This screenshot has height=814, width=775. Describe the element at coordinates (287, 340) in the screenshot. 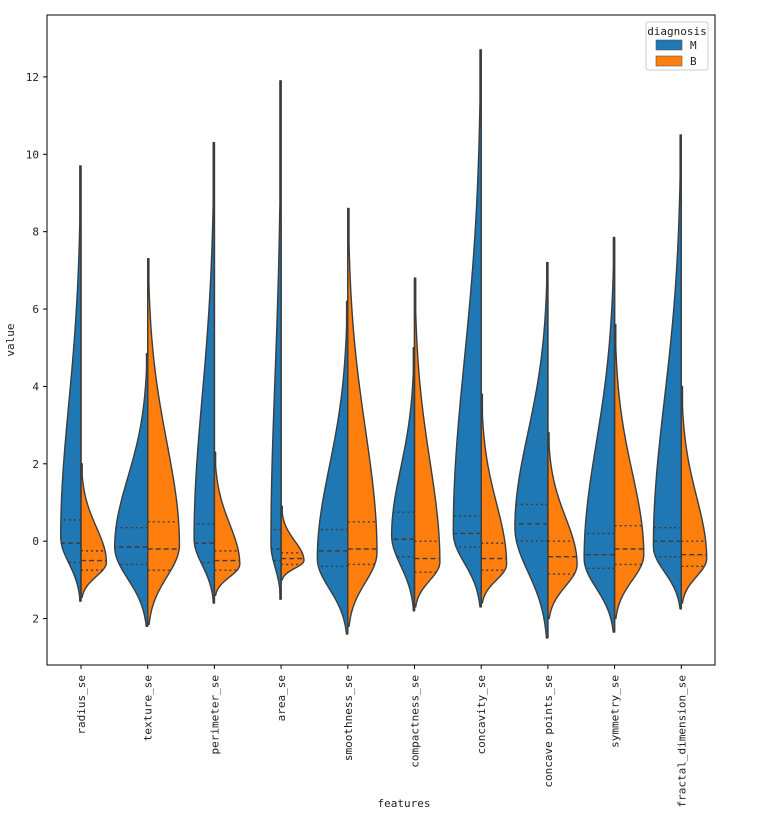

I see `violin-pair-area_se` at that location.